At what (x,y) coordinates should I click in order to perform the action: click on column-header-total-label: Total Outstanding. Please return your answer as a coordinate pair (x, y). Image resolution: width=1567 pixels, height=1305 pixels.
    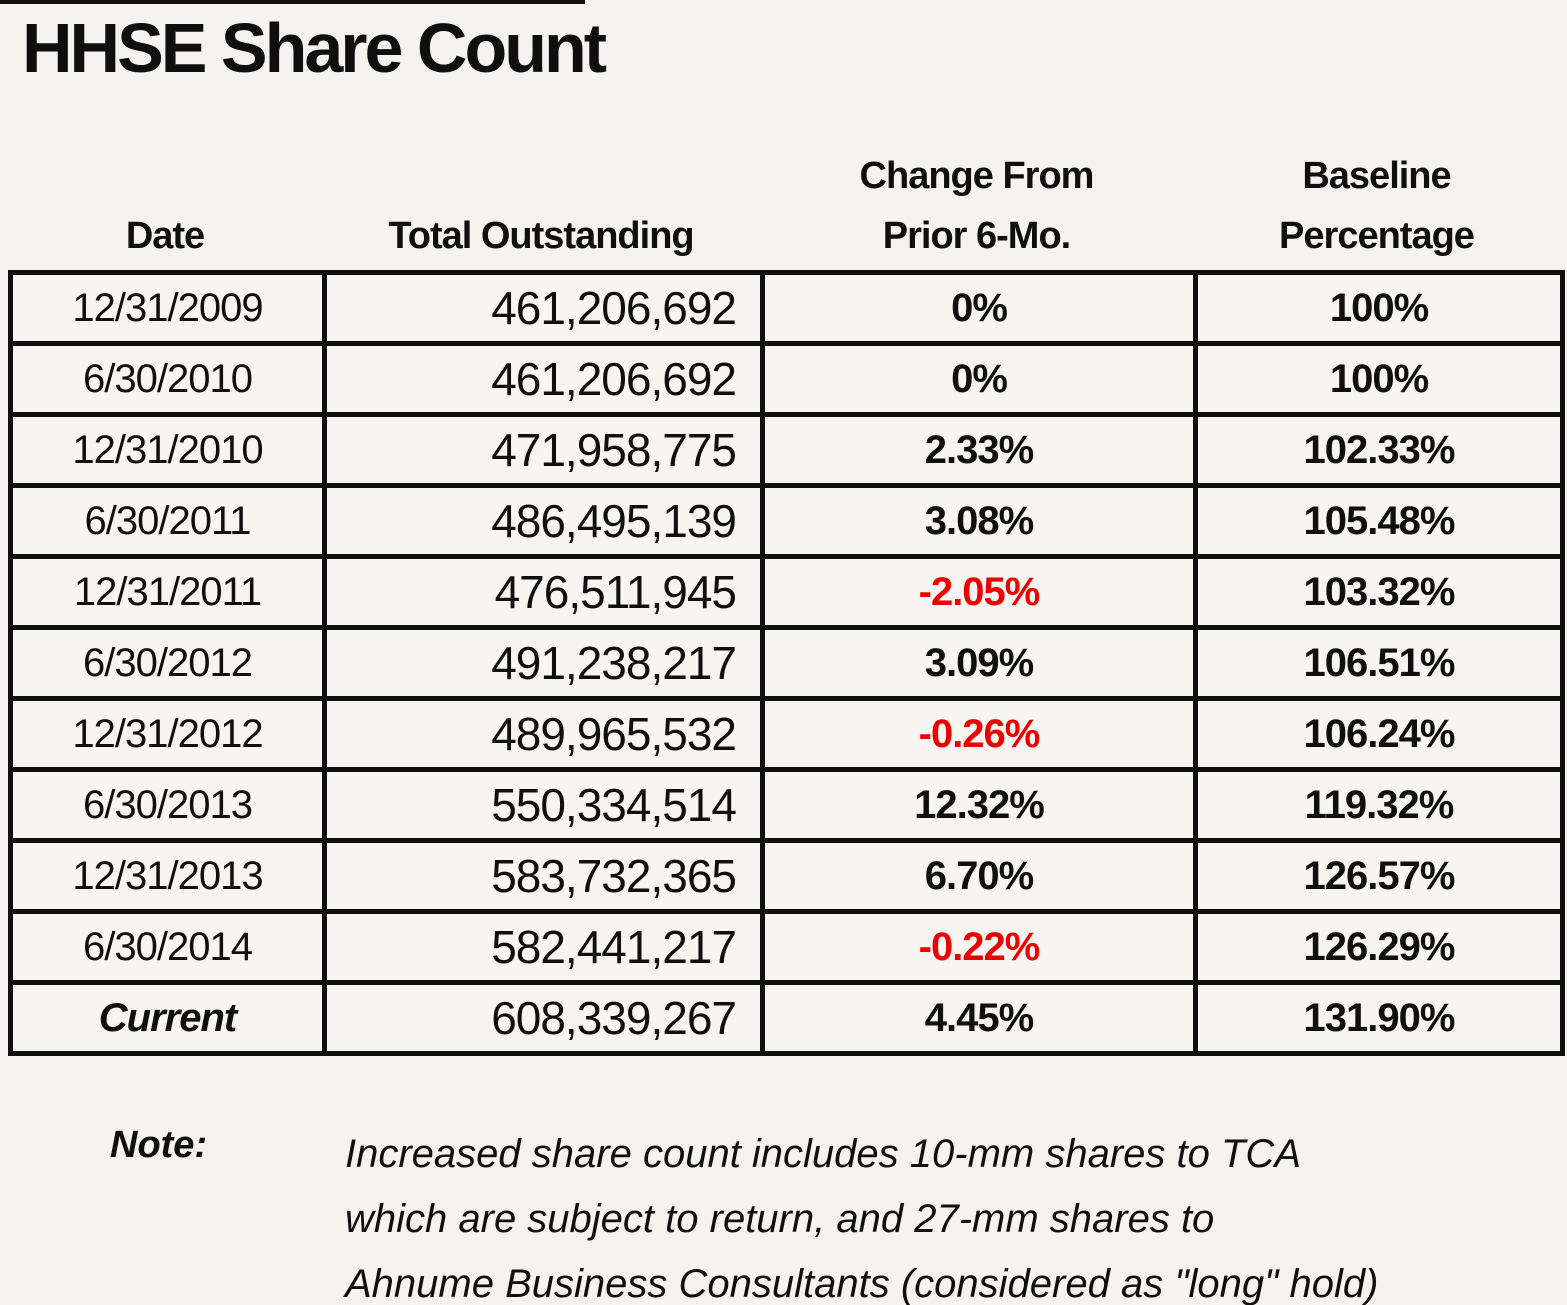
    Looking at the image, I should click on (541, 236).